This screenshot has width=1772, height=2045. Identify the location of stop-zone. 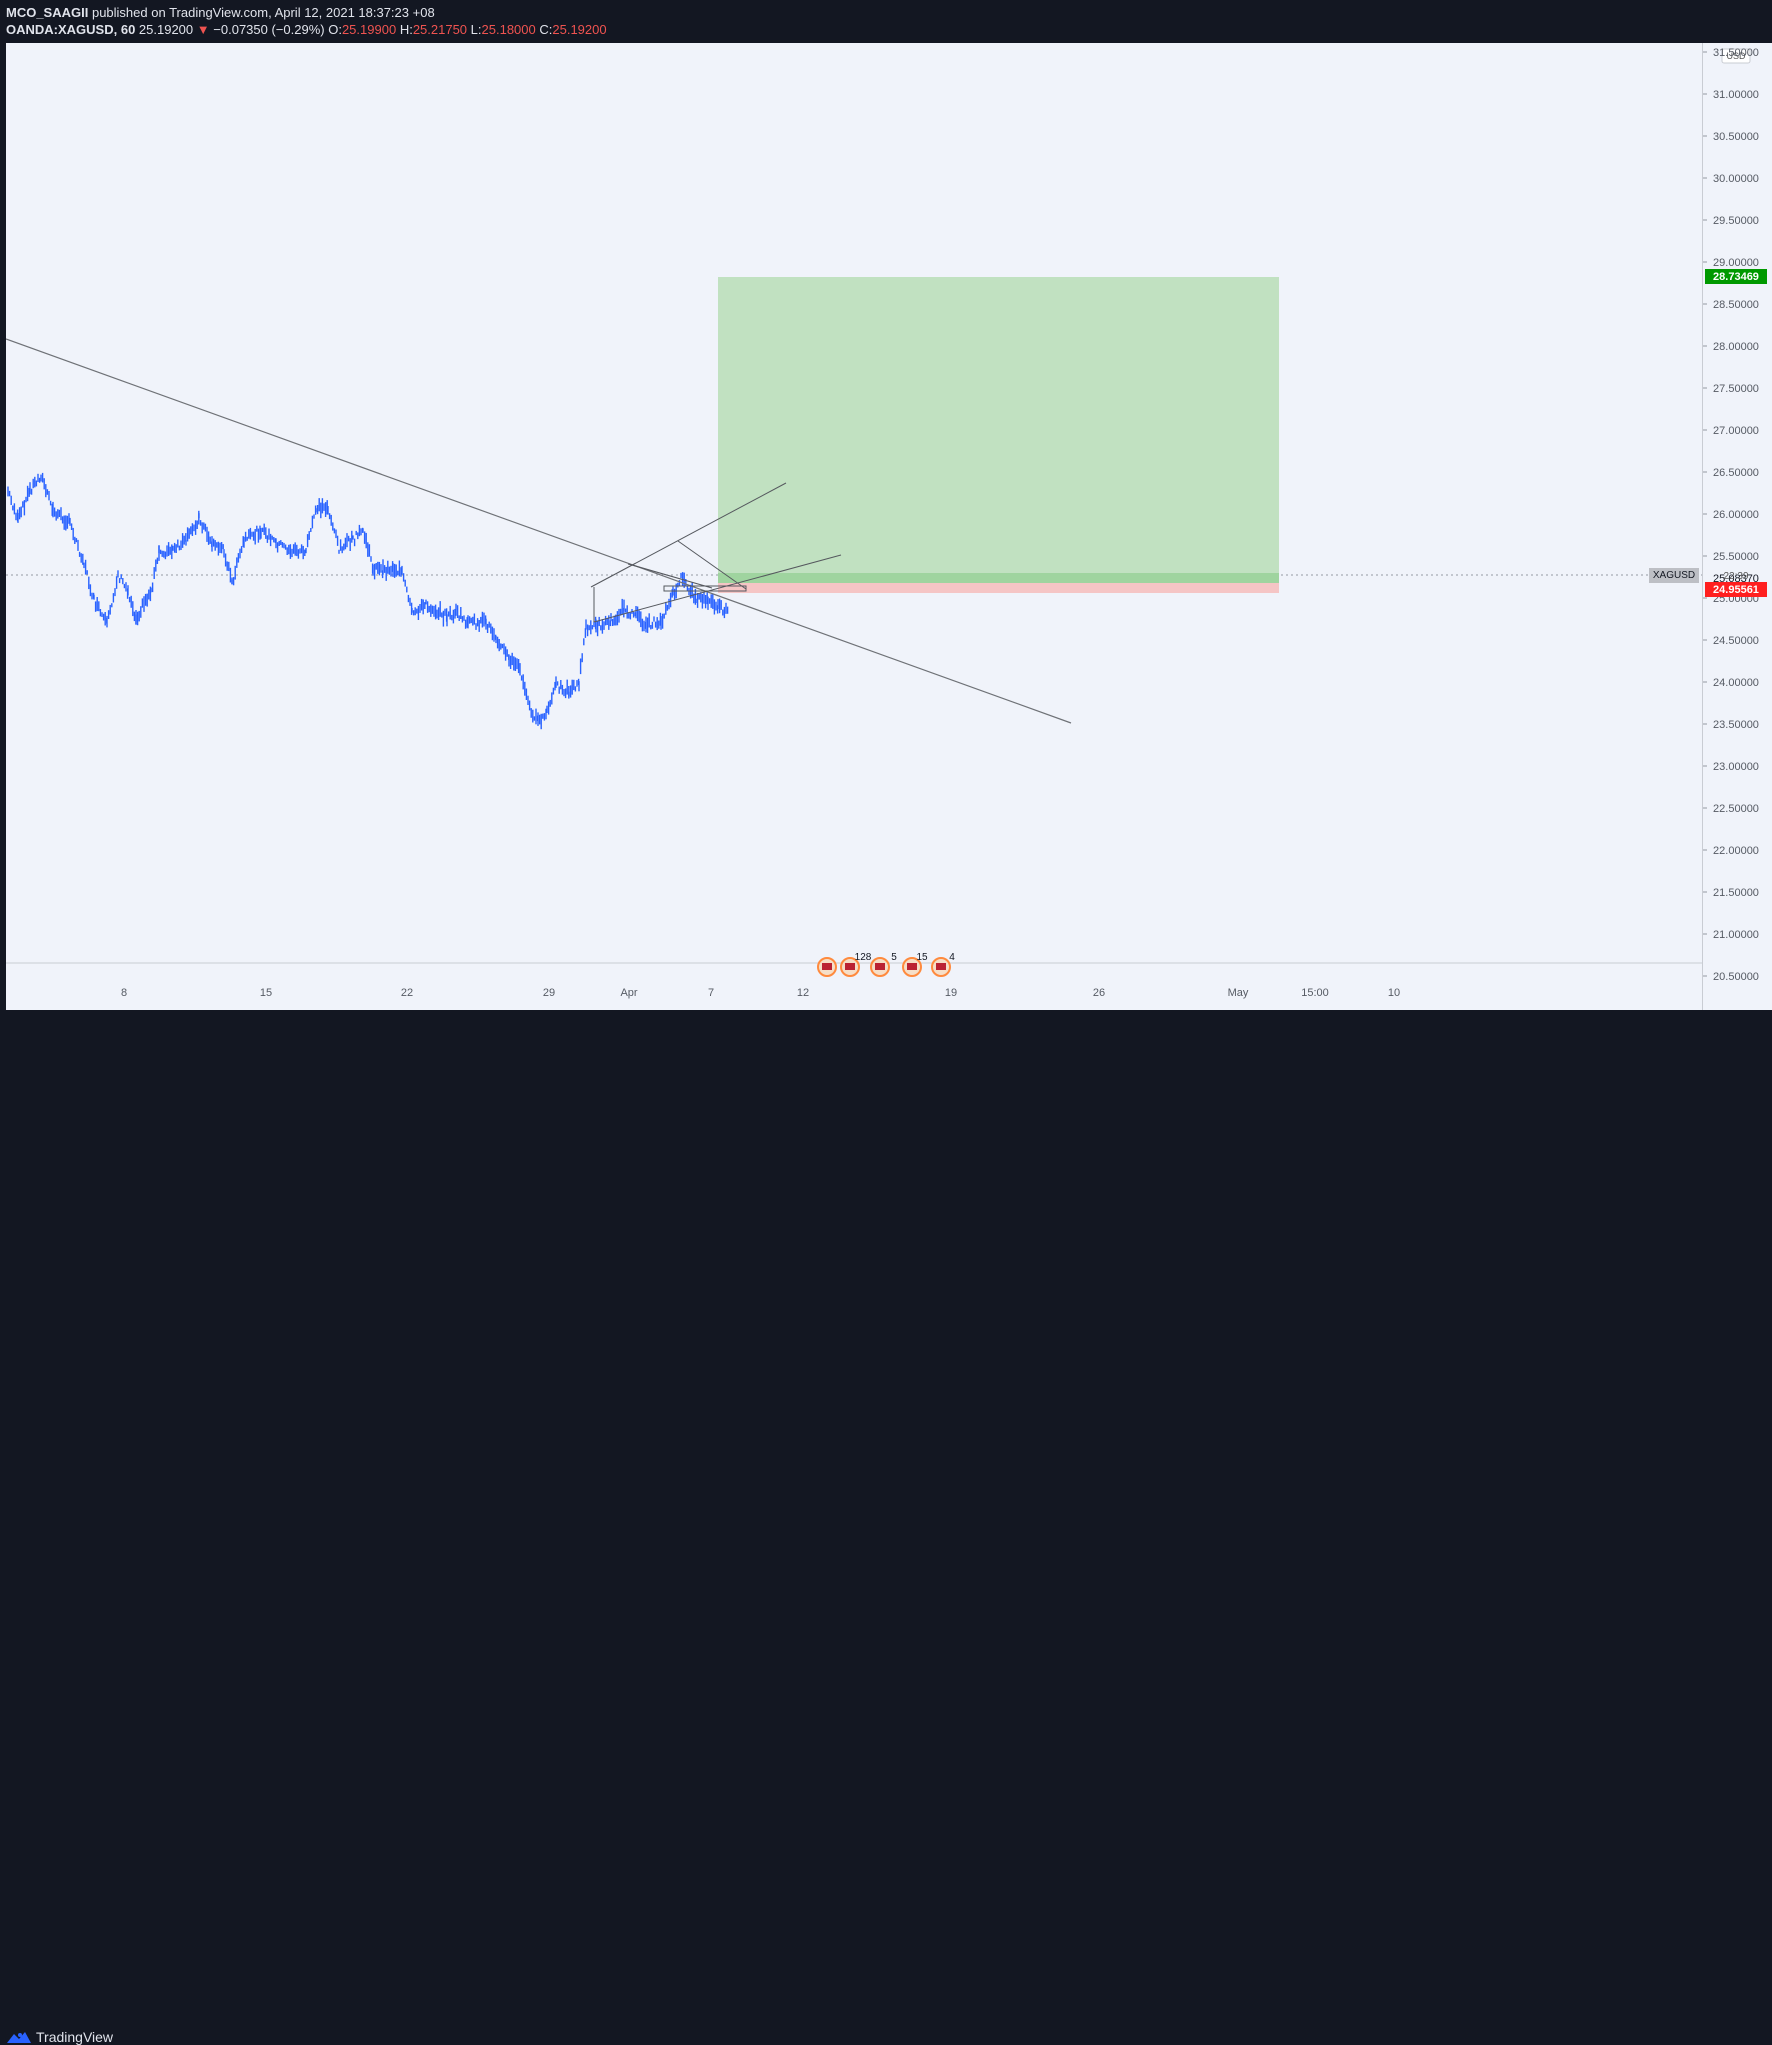
(998, 588).